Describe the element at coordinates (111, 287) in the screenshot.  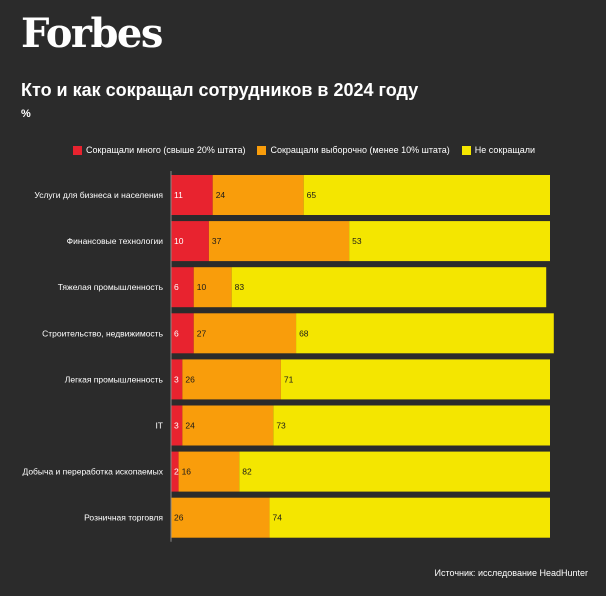
I see `category-label: Тяжелая промышленность` at that location.